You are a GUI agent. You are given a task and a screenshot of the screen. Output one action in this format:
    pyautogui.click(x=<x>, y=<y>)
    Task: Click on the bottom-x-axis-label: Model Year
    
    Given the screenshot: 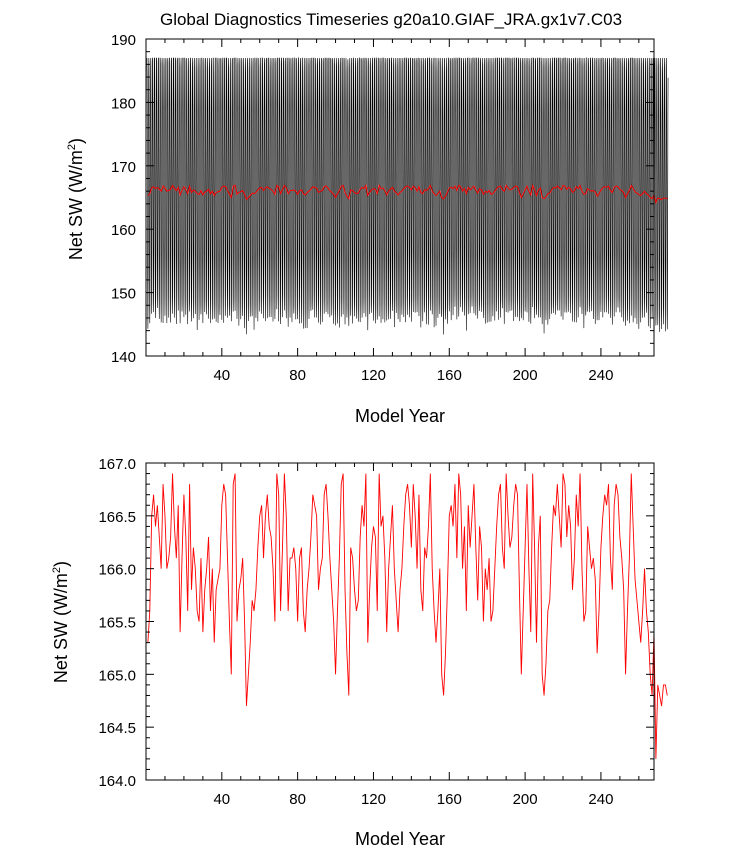 What is the action you would take?
    pyautogui.click(x=400, y=839)
    